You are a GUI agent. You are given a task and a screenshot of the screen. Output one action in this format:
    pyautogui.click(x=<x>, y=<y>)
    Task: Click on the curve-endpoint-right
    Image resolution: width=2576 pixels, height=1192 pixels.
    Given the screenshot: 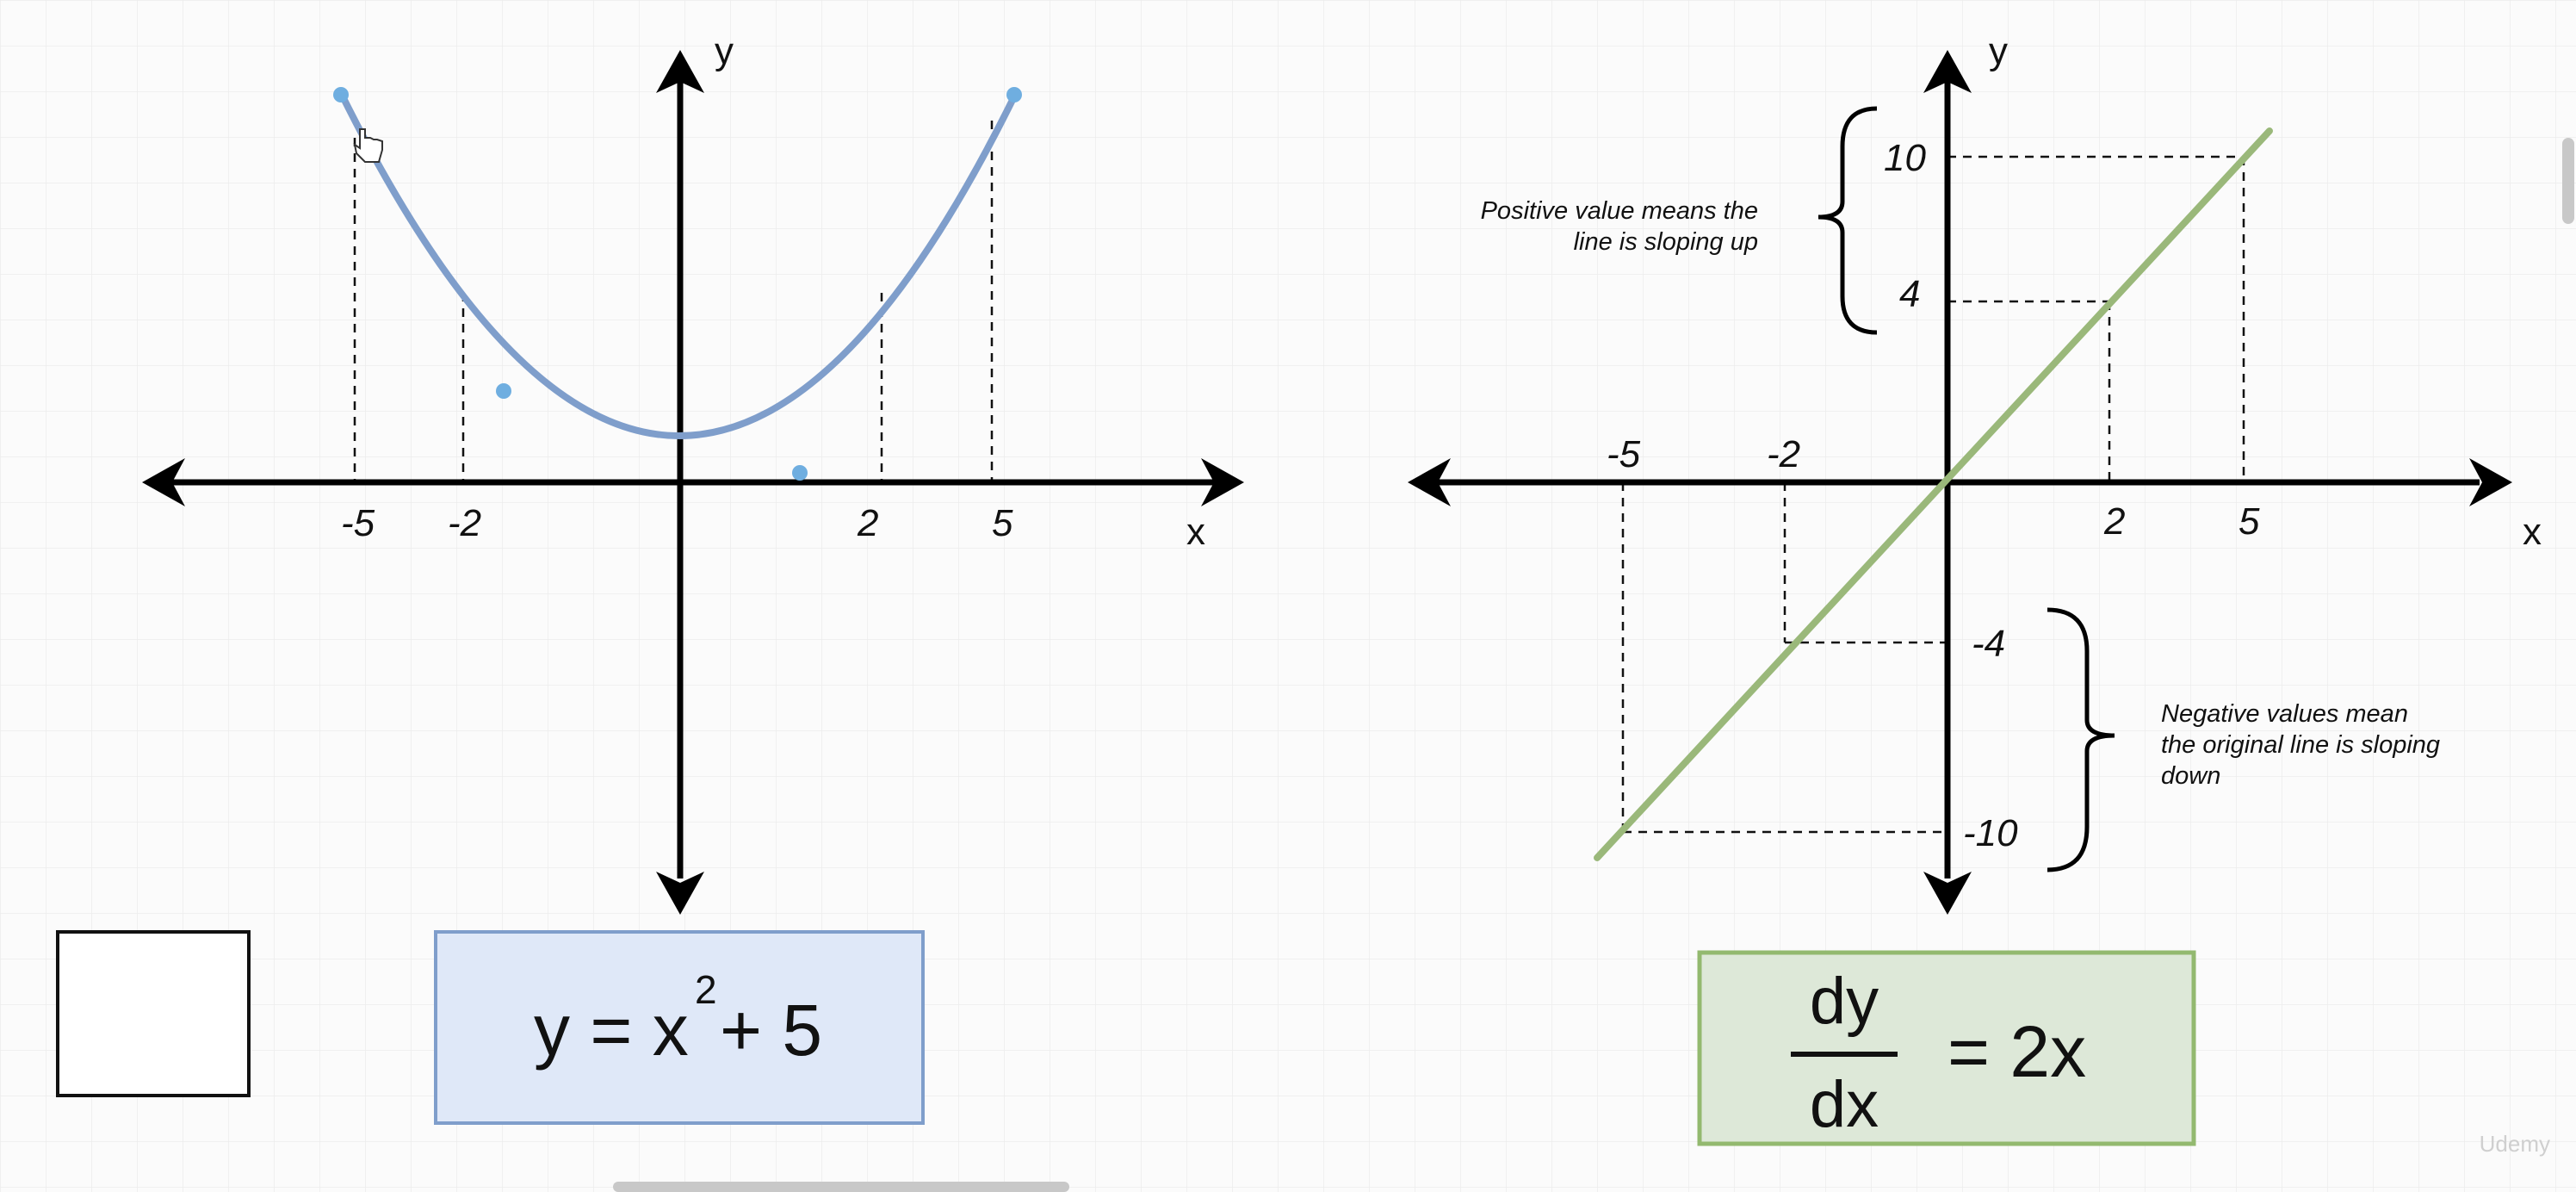 What is the action you would take?
    pyautogui.click(x=1014, y=94)
    